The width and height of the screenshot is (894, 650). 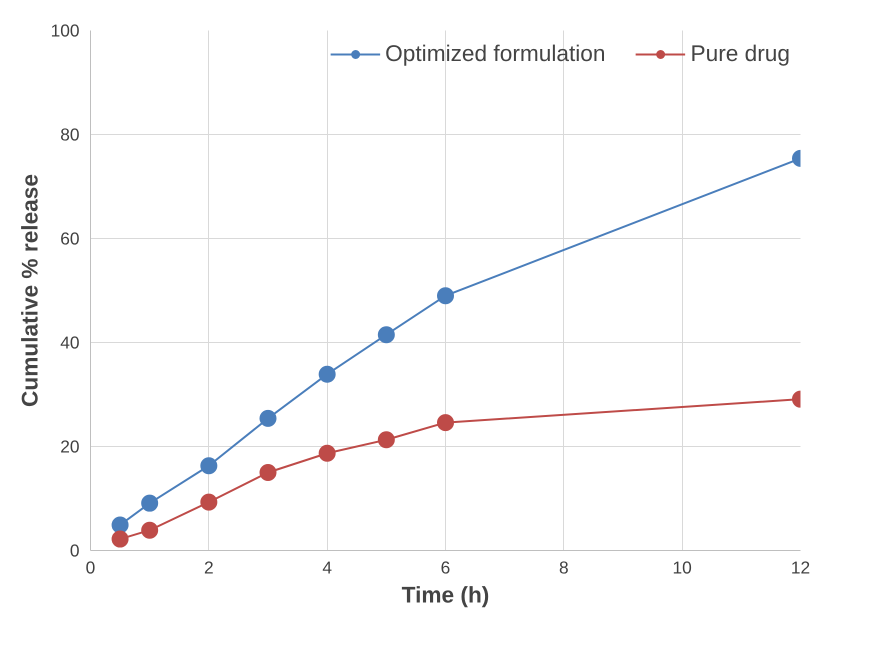 I want to click on y-tick-label: 20, so click(x=70, y=446).